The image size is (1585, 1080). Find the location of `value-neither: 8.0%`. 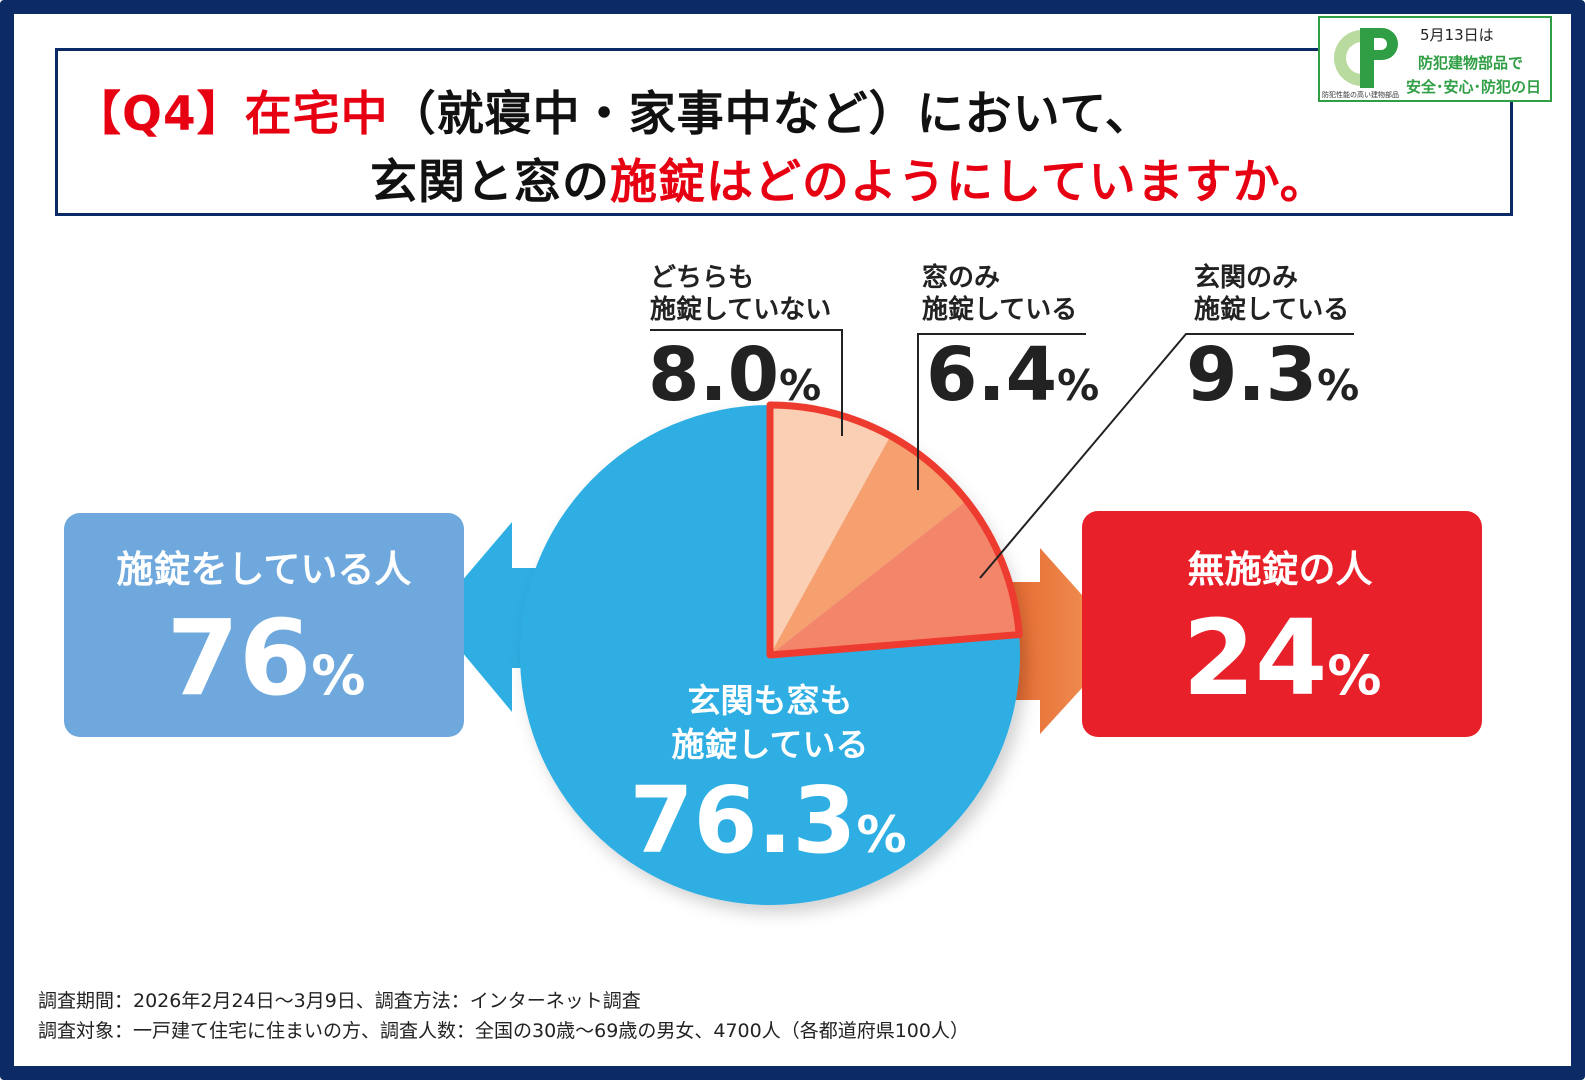

value-neither: 8.0% is located at coordinates (734, 375).